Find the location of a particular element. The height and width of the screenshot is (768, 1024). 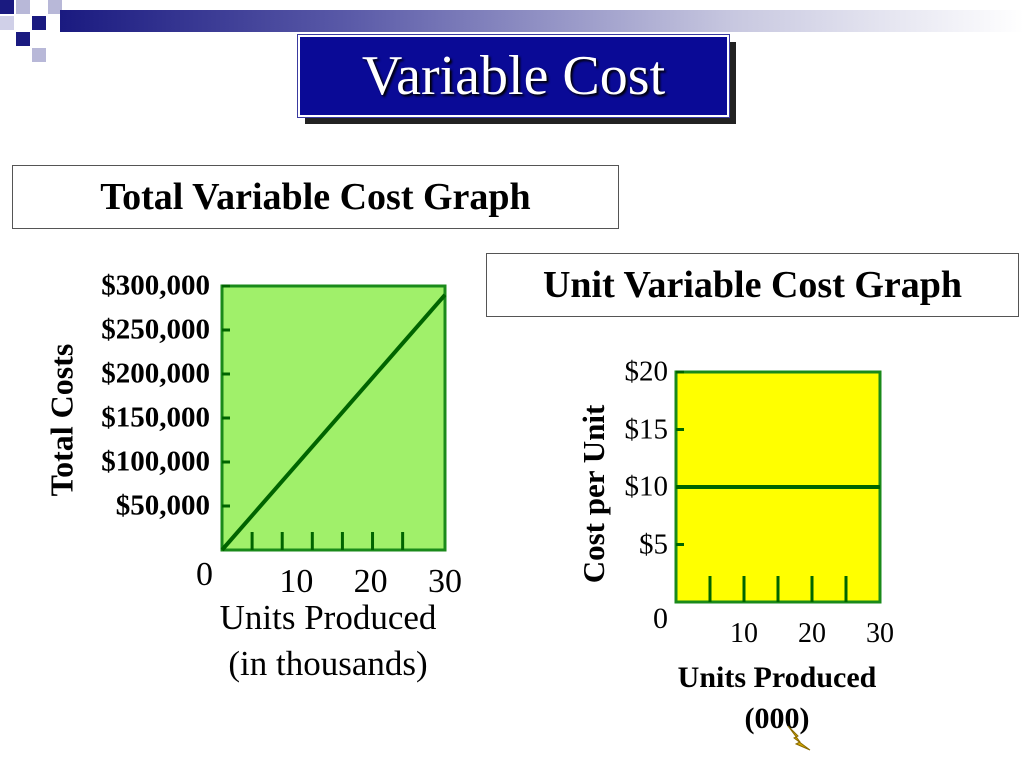

unit-chart-title: Unit Variable Cost Graph is located at coordinates (752, 285).